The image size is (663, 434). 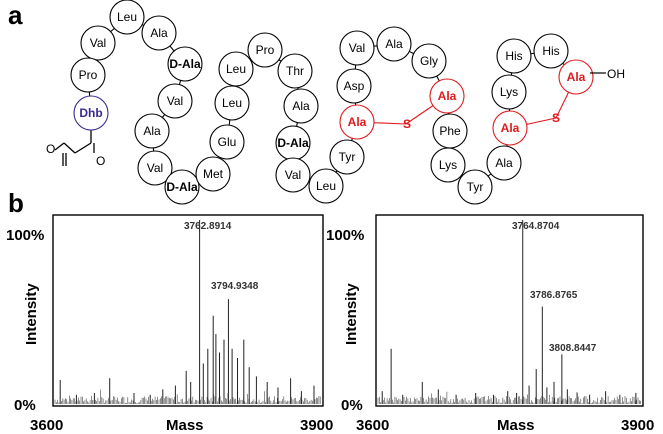 What do you see at coordinates (345, 235) in the screenshot?
I see `spectrum-right-y-top: 100%` at bounding box center [345, 235].